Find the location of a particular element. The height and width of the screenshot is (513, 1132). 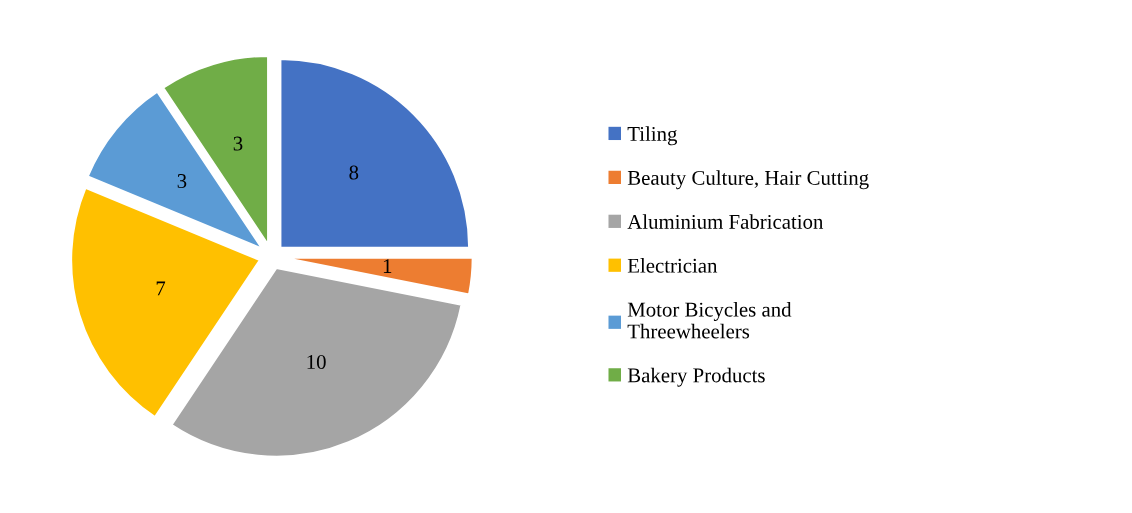

data-label: 1 is located at coordinates (387, 266).